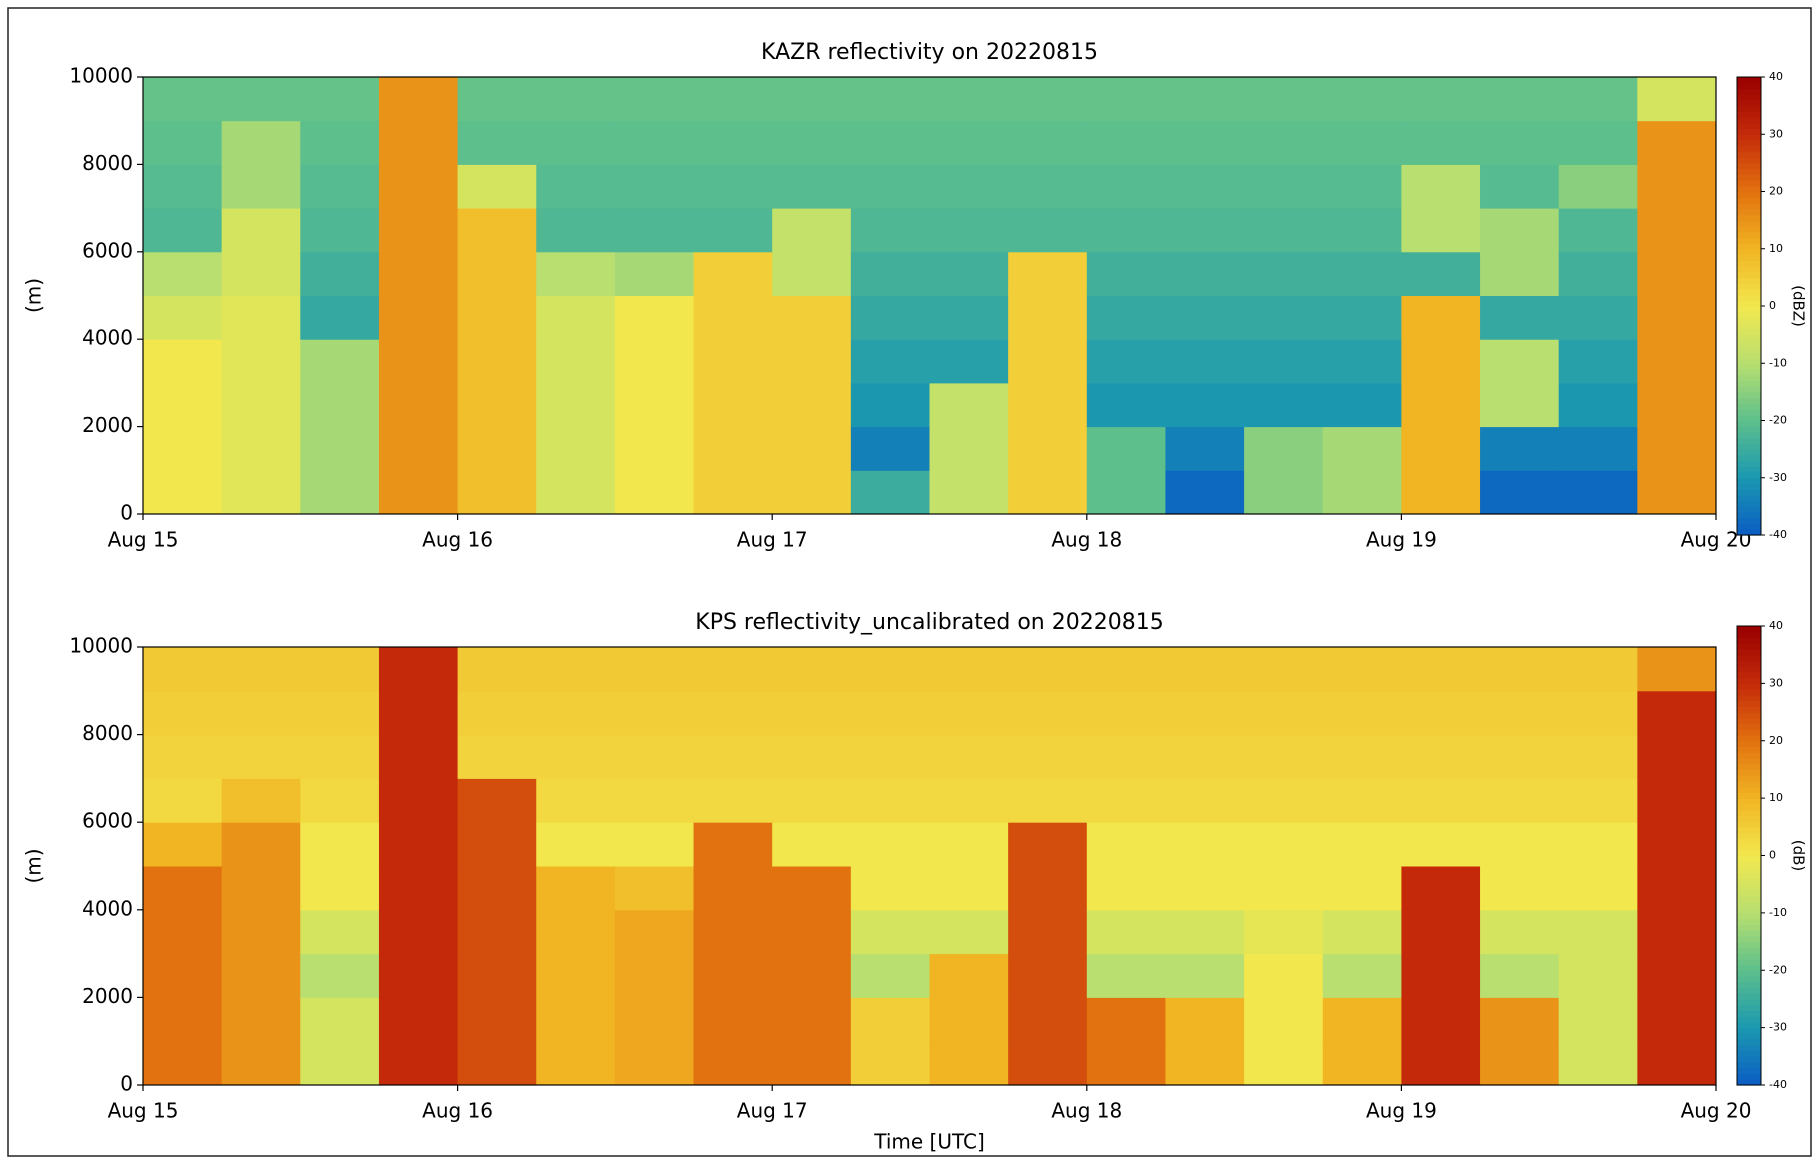 The image size is (1819, 1164). Describe the element at coordinates (107, 338) in the screenshot. I see `y-tick-label: 4000` at that location.